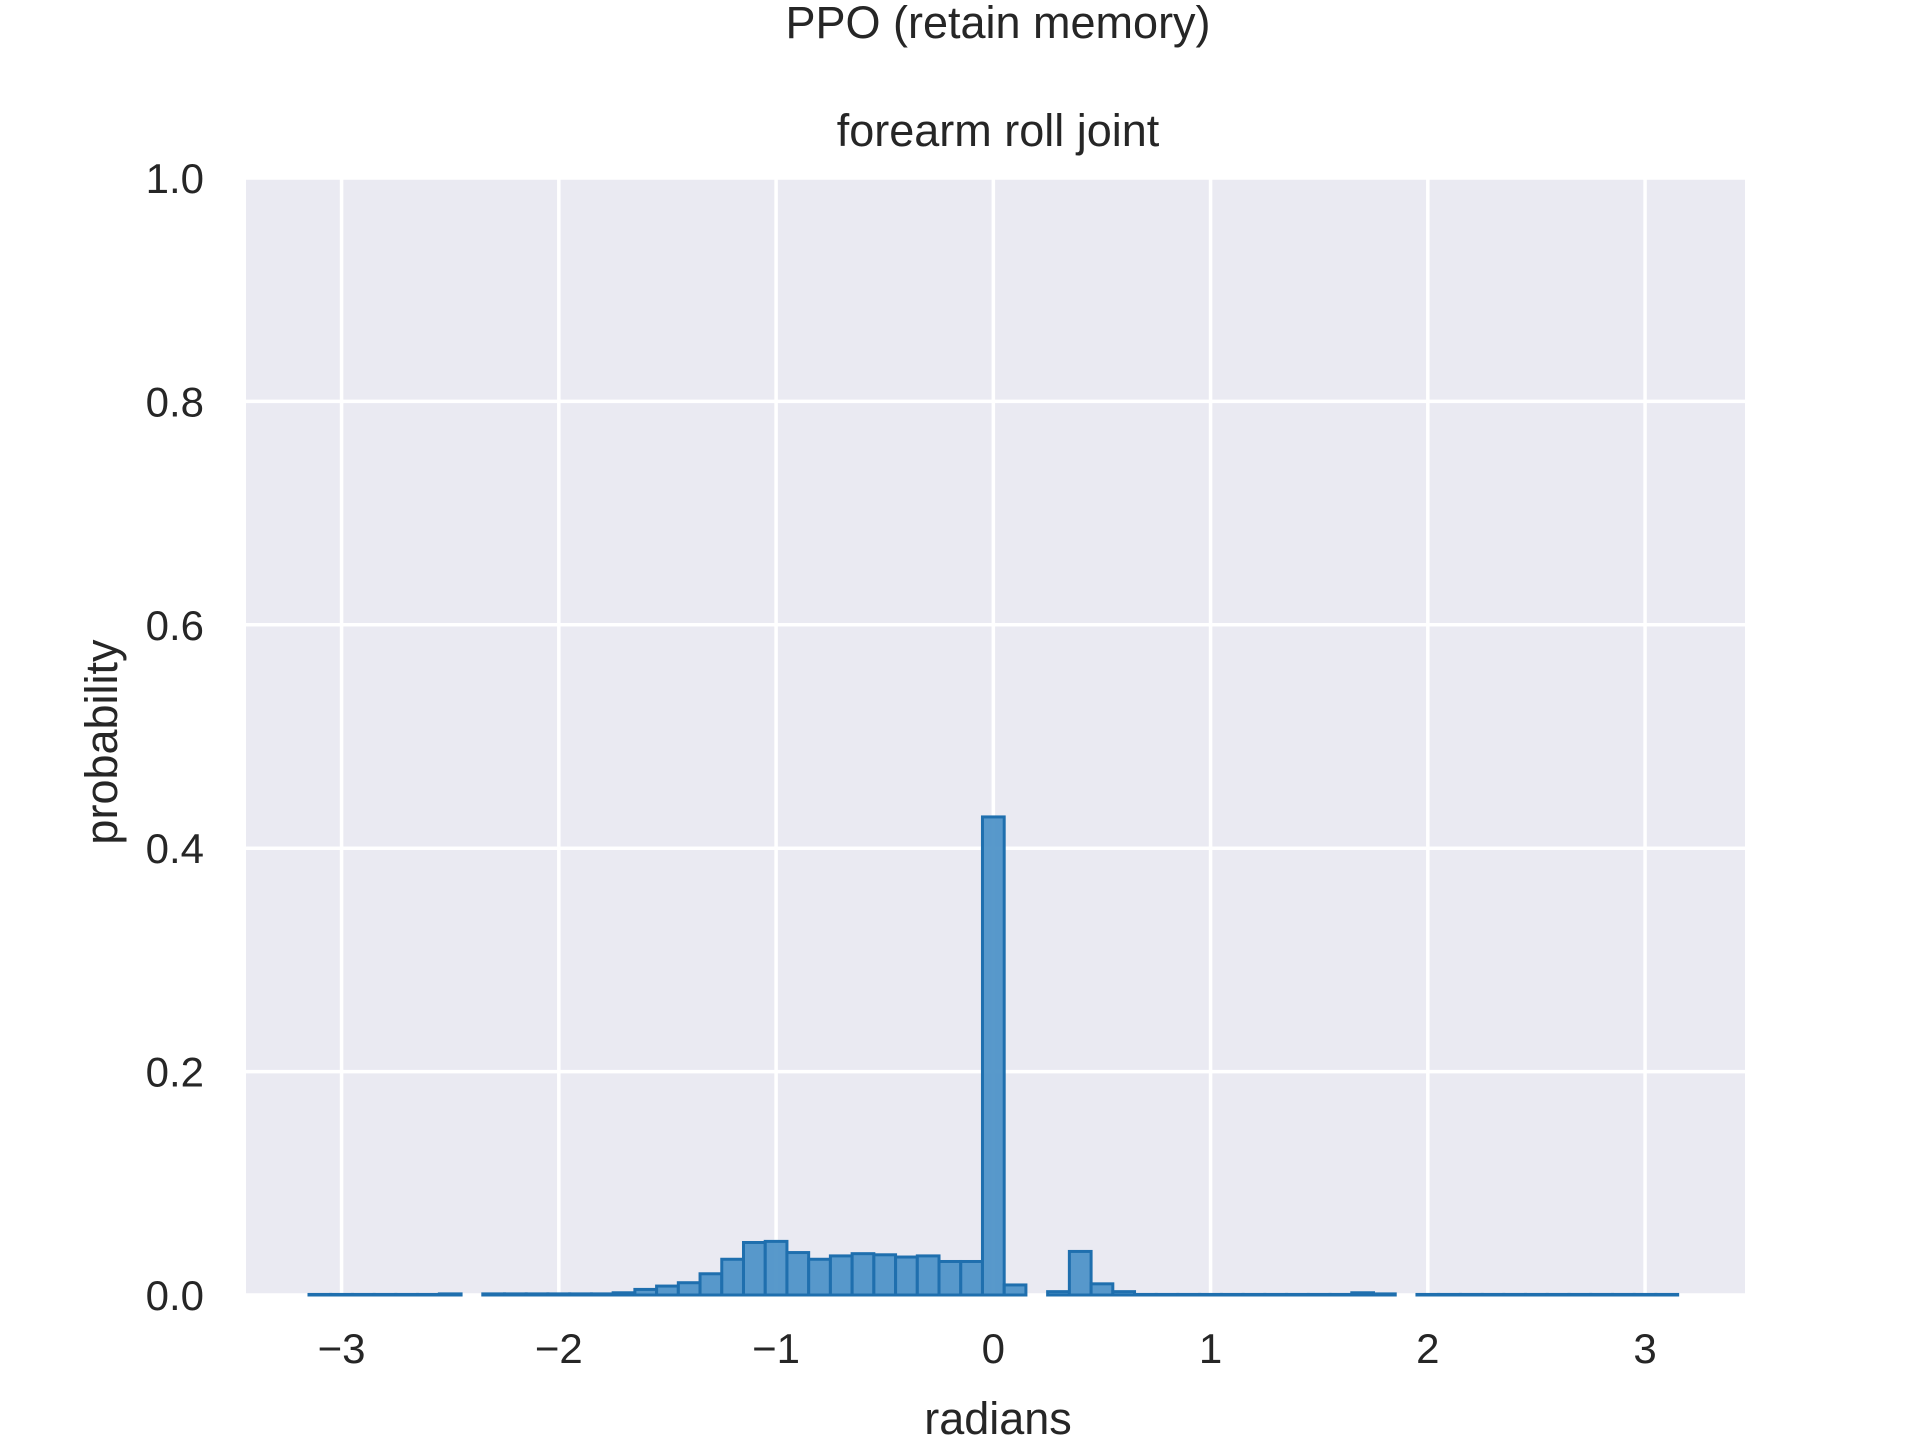 This screenshot has width=1920, height=1440. I want to click on x-axis-label: radians, so click(998, 1416).